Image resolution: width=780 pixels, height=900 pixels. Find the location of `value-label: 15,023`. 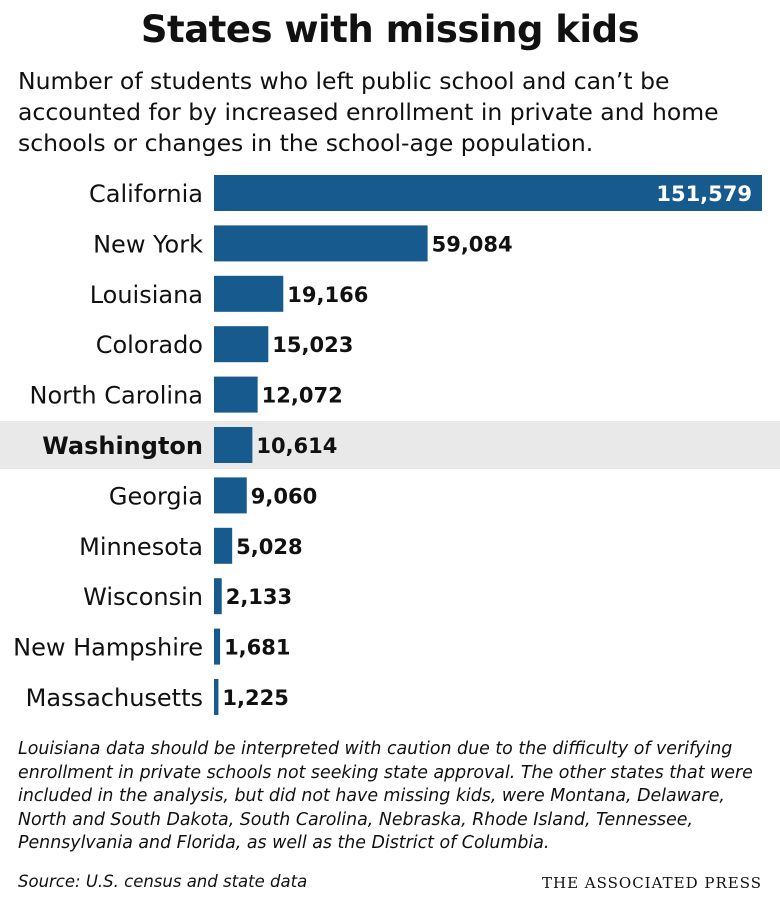

value-label: 15,023 is located at coordinates (312, 345).